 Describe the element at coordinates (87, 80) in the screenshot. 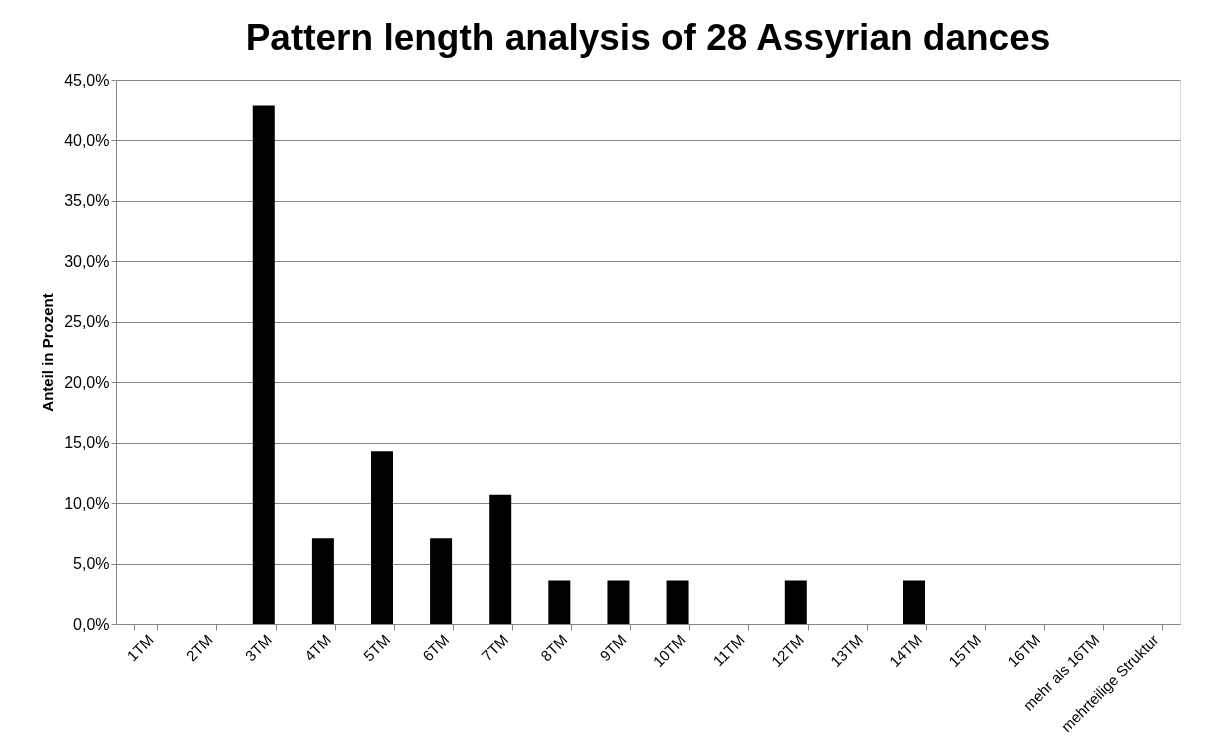

I see `y-tick-label: 45,0%` at that location.